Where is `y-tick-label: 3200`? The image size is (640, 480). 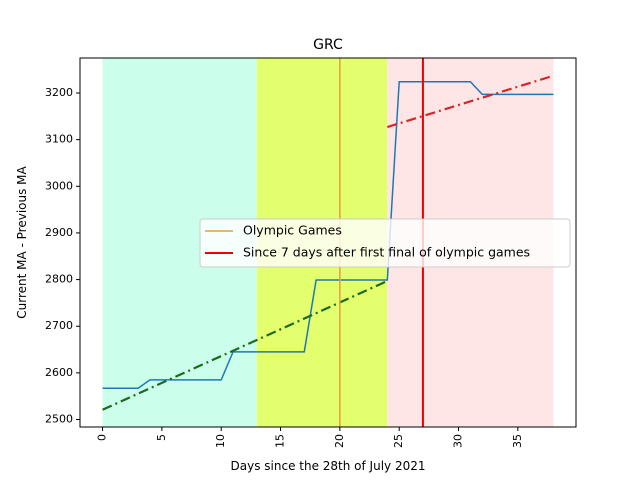 y-tick-label: 3200 is located at coordinates (59, 92).